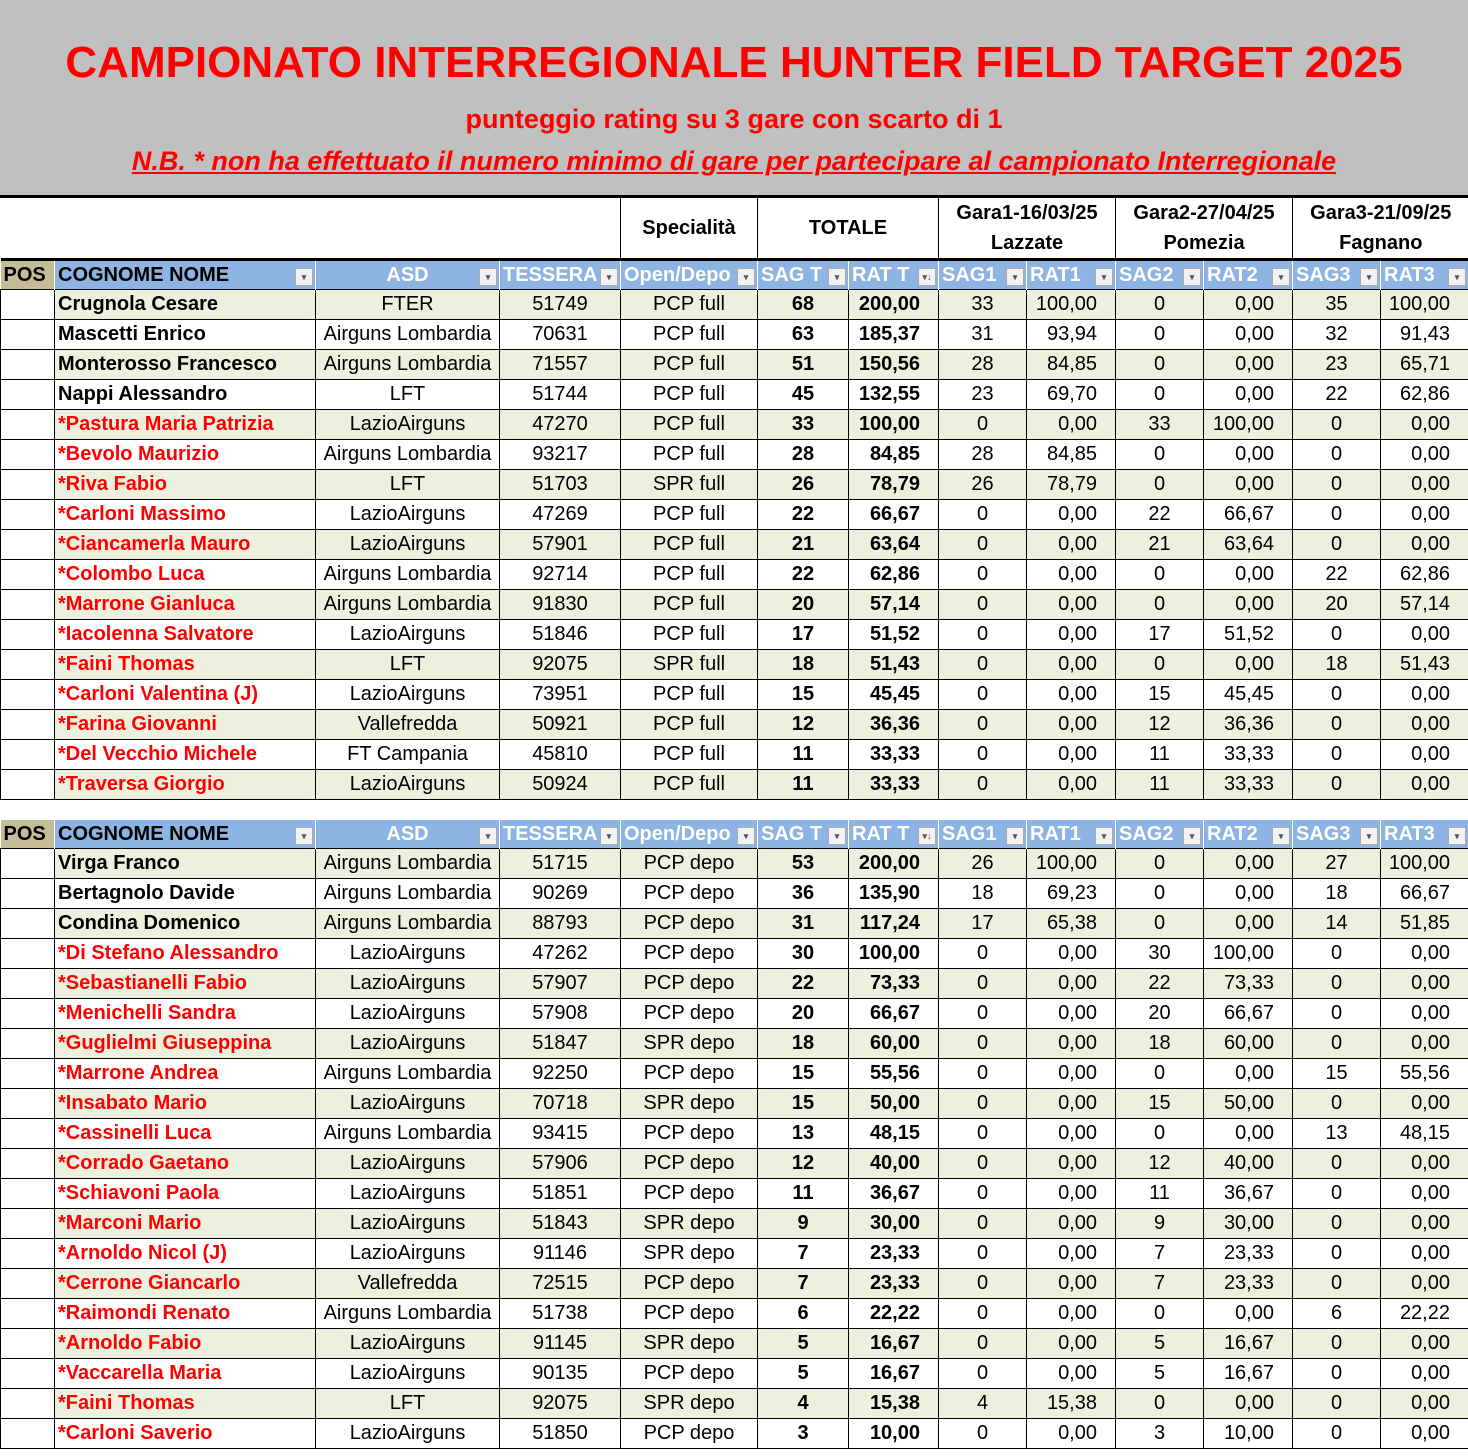 The height and width of the screenshot is (1456, 1468). I want to click on cell-sag-t: 68, so click(803, 304).